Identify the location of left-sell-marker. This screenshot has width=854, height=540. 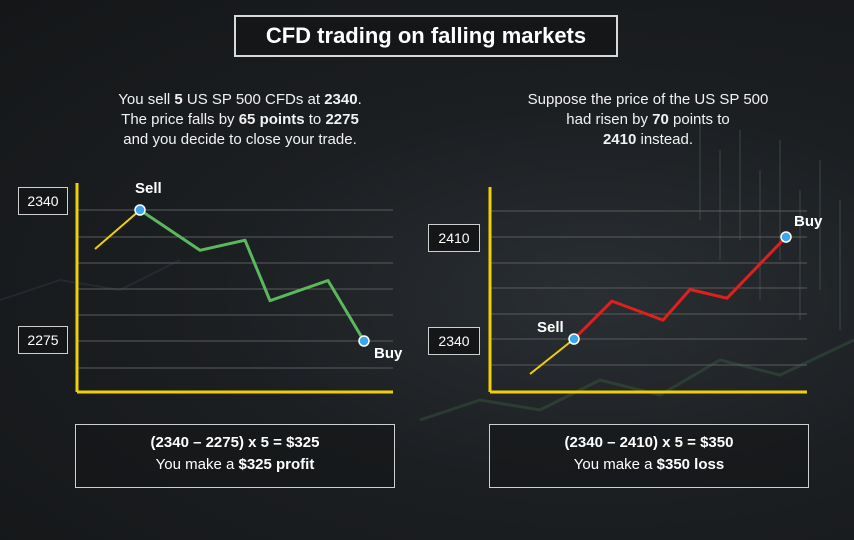
(140, 210).